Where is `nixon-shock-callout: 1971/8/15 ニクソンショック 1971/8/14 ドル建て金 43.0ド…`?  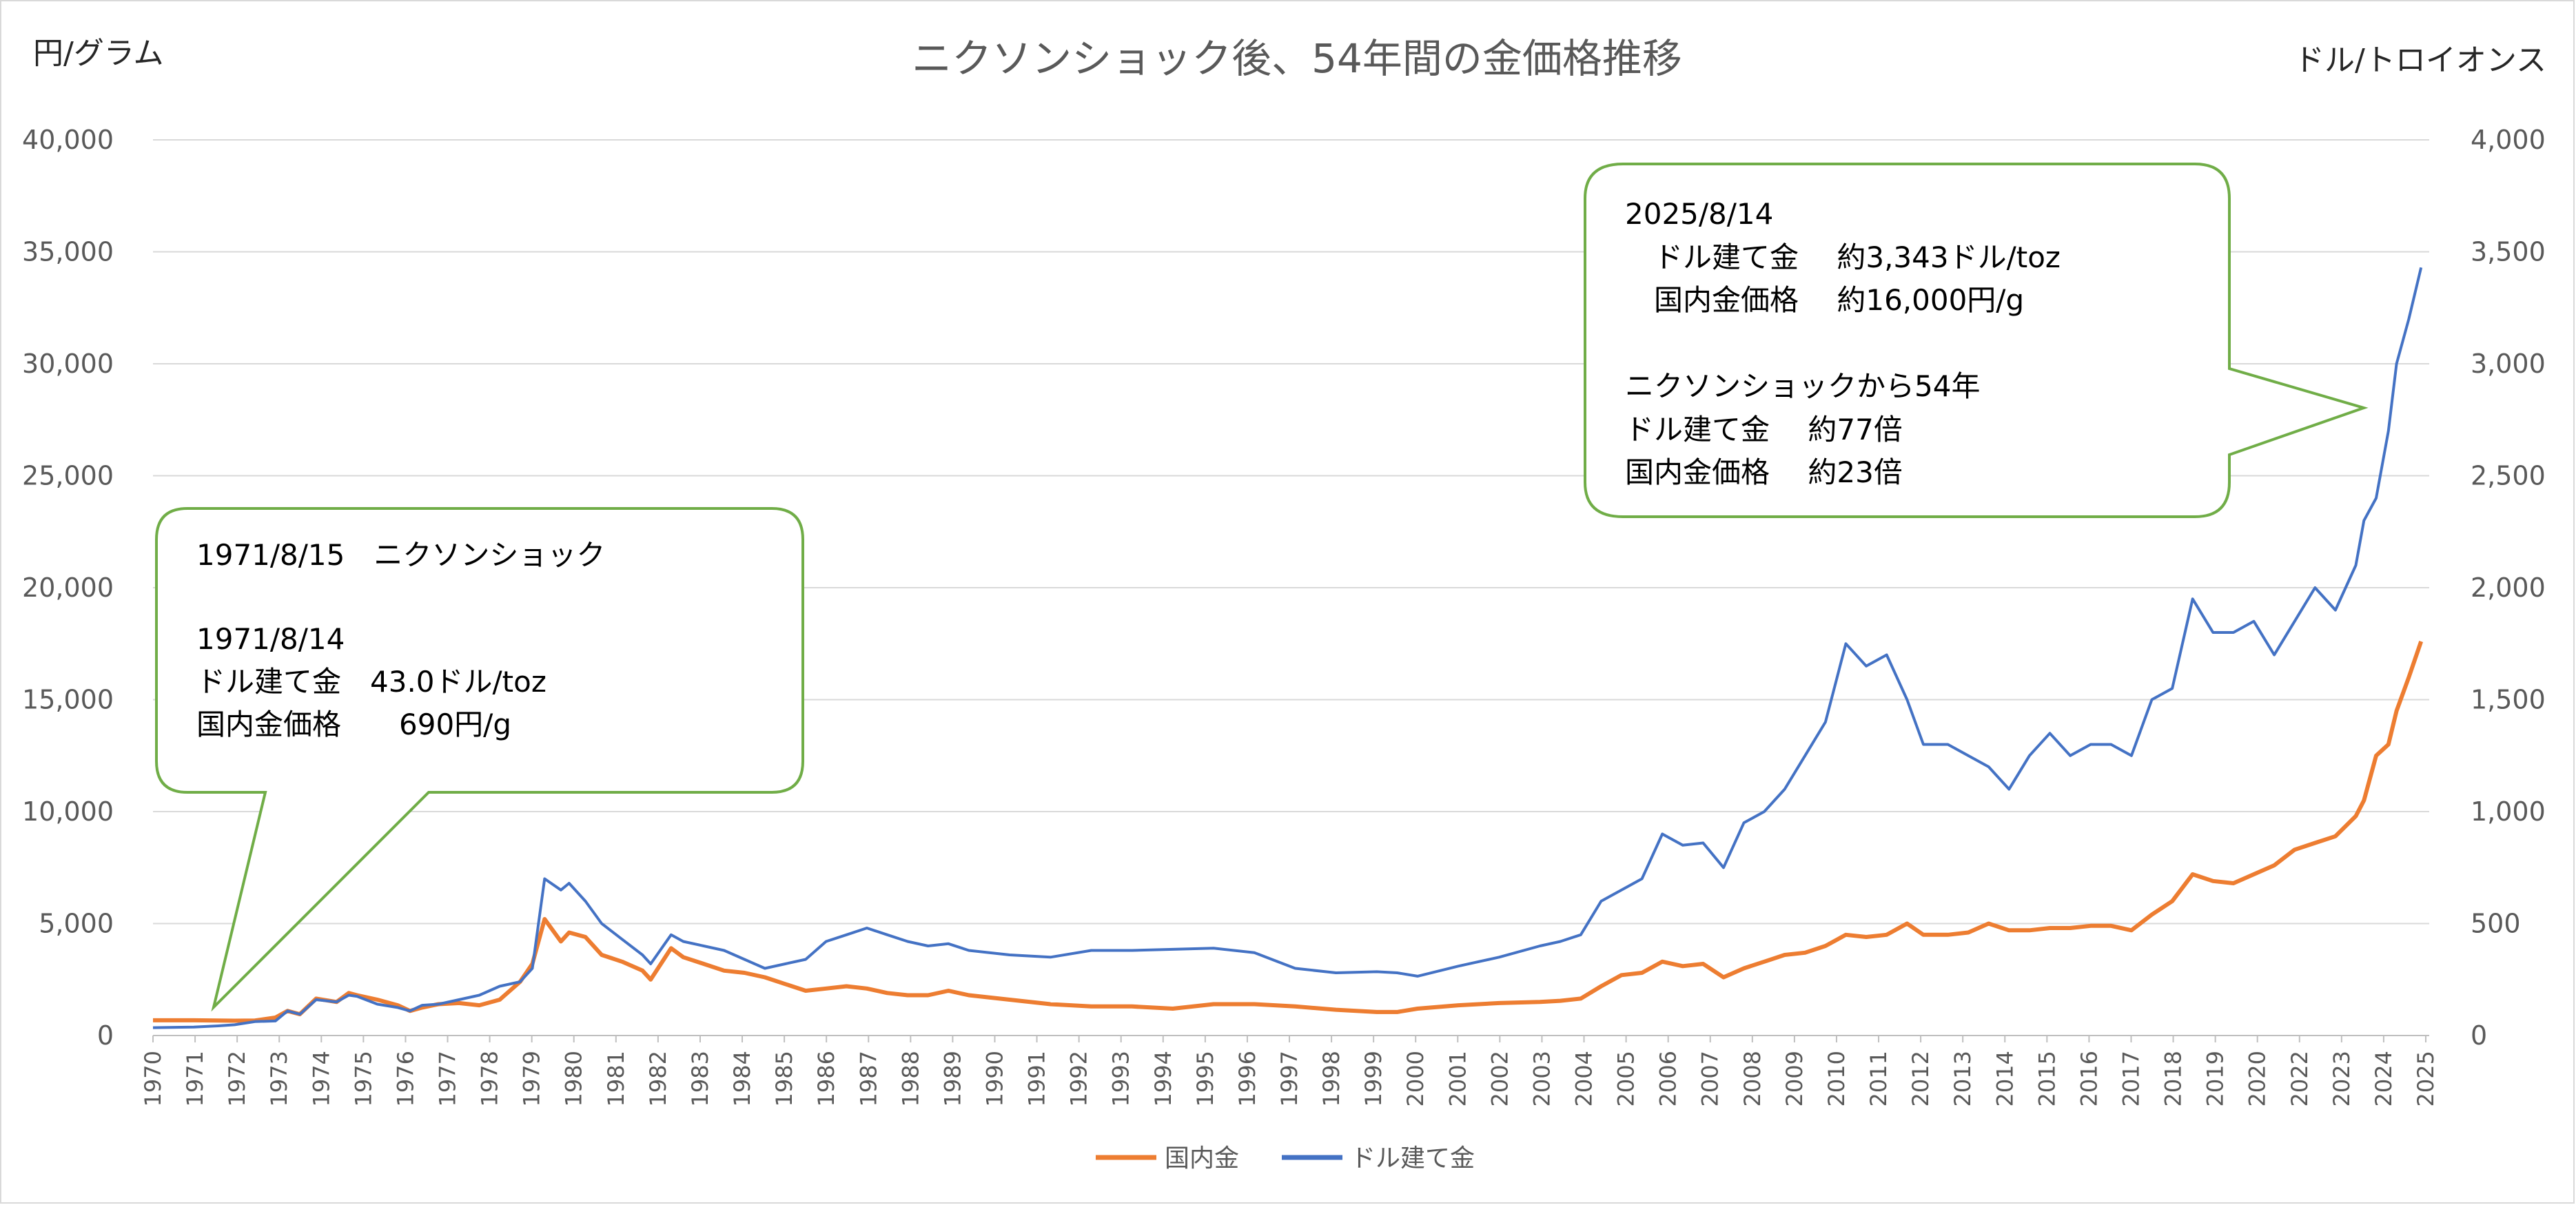
nixon-shock-callout: 1971/8/15 ニクソンショック 1971/8/14 ドル建て金 43.0ド… is located at coordinates (479, 759).